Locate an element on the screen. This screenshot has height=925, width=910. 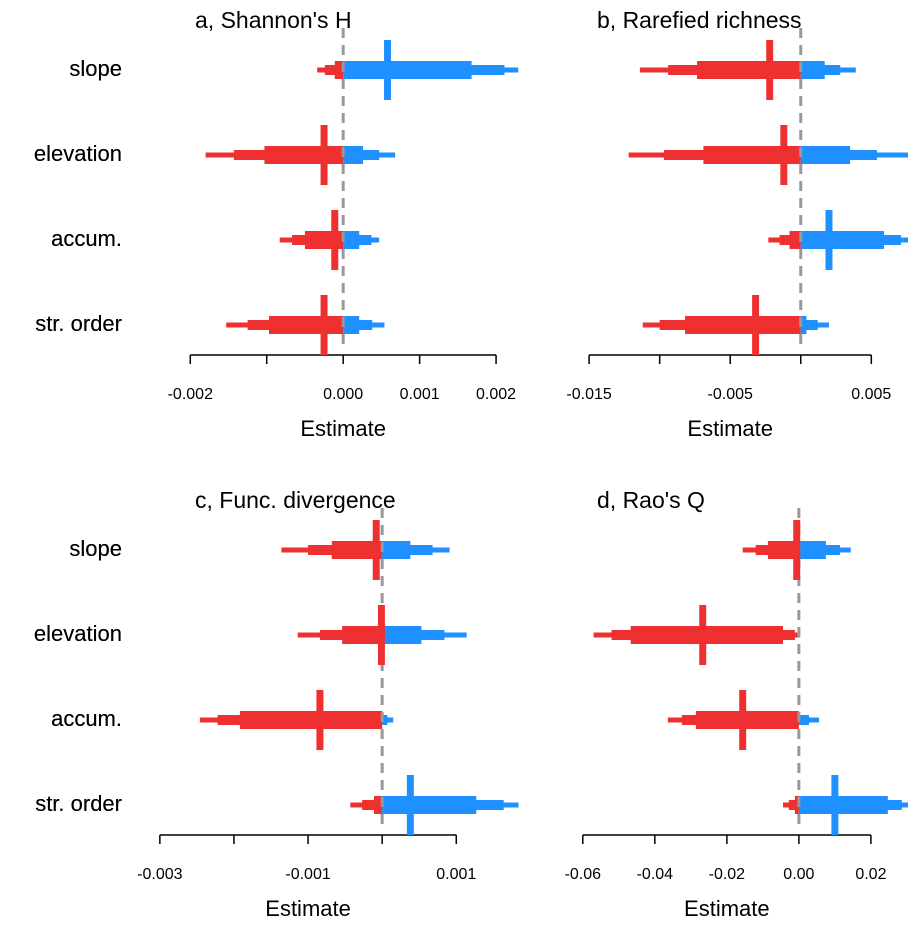
panel-title: c, Func. divergence is located at coordinates (295, 500).